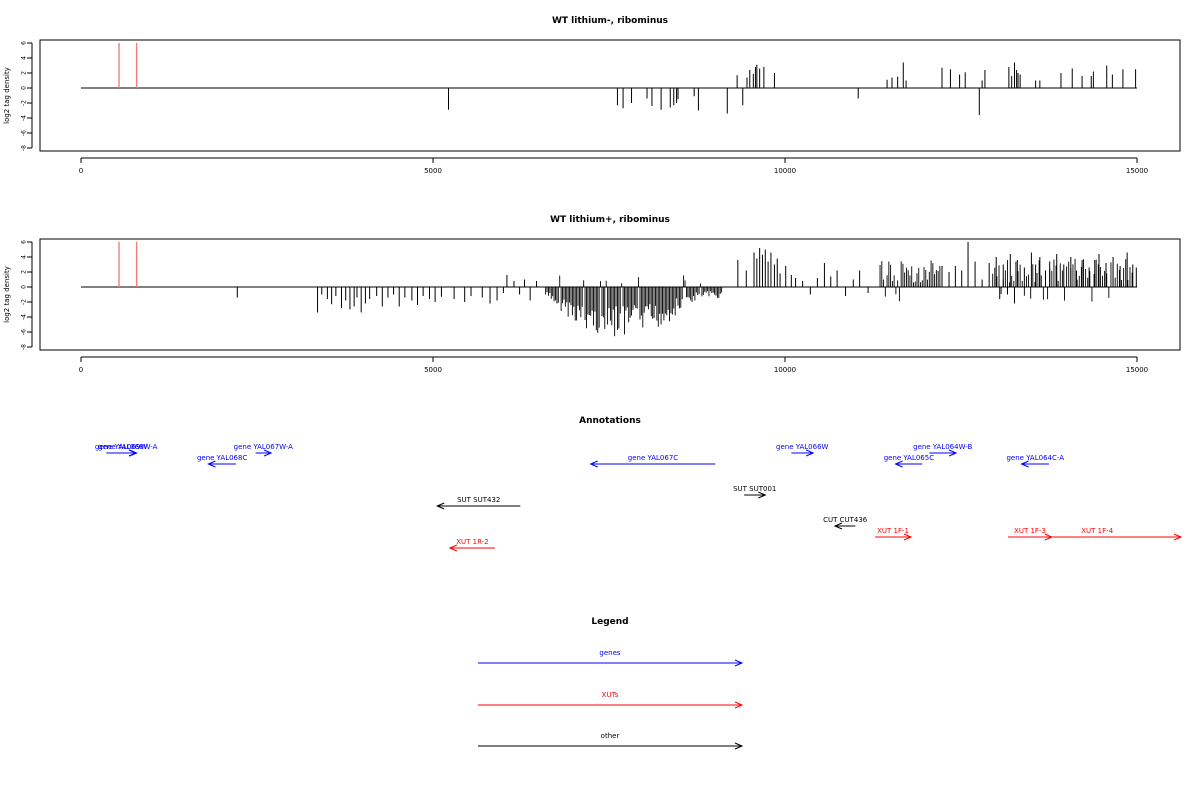 This screenshot has width=1200, height=804. Describe the element at coordinates (909, 458) in the screenshot. I see `annotation-label: gene YAL065C` at that location.